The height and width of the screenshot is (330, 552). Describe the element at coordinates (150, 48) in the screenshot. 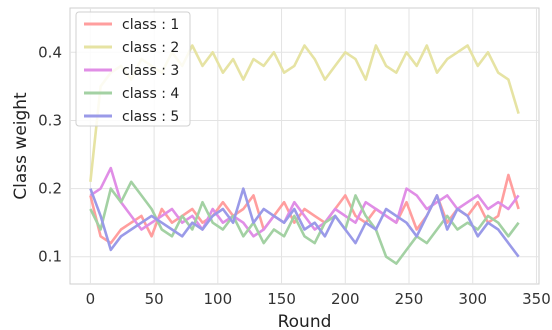

I see `legend-label-class-2: class : 2` at that location.